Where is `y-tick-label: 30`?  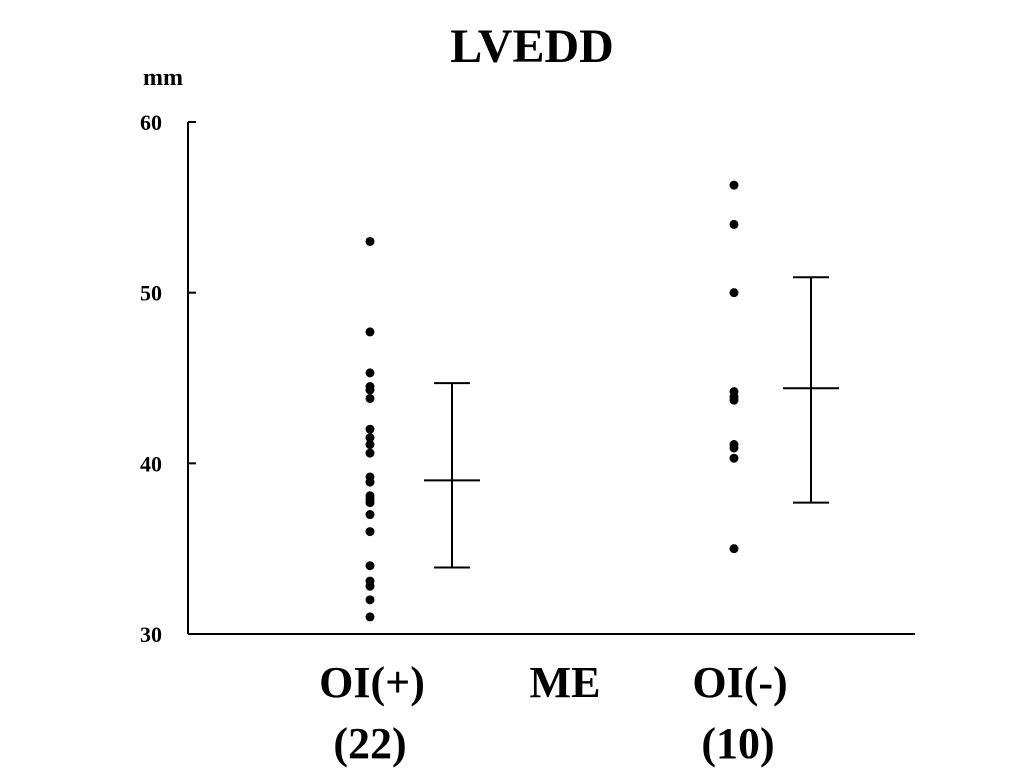 y-tick-label: 30 is located at coordinates (151, 634).